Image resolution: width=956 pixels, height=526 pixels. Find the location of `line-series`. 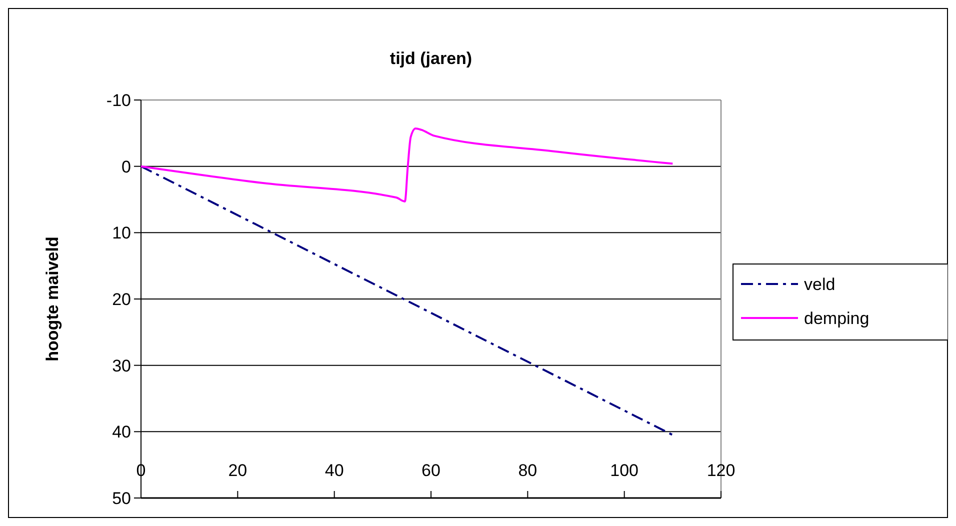

line-series is located at coordinates (407, 165).